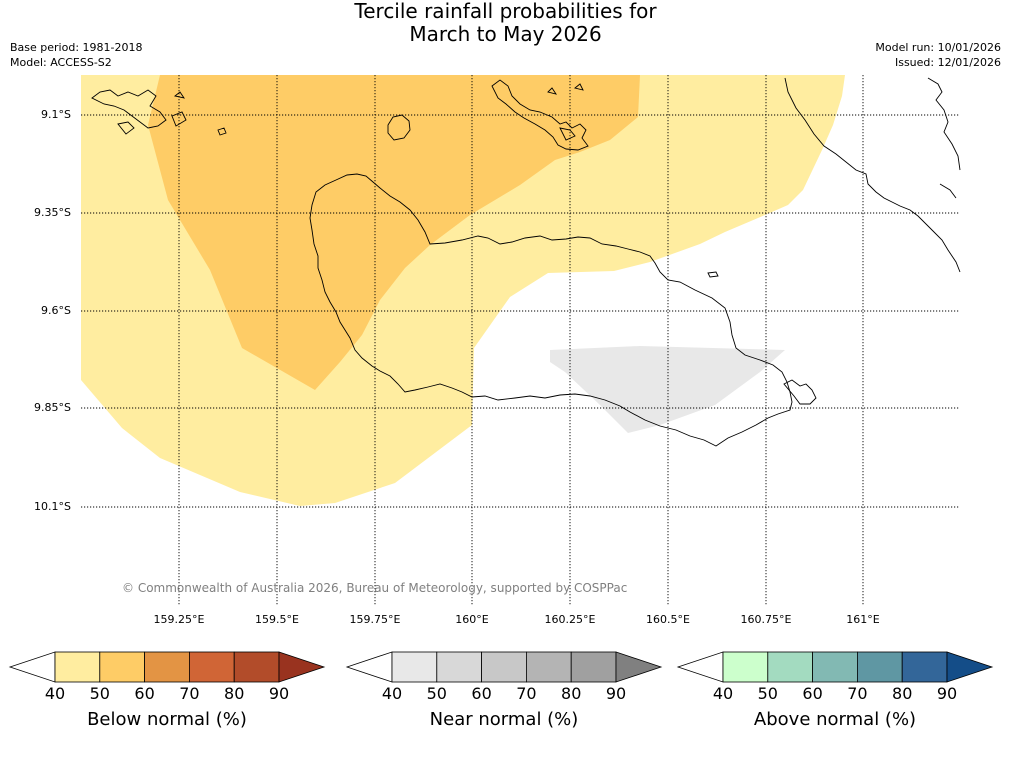 The height and width of the screenshot is (758, 1011). What do you see at coordinates (762, 338) in the screenshot?
I see `marau-islets-coast` at bounding box center [762, 338].